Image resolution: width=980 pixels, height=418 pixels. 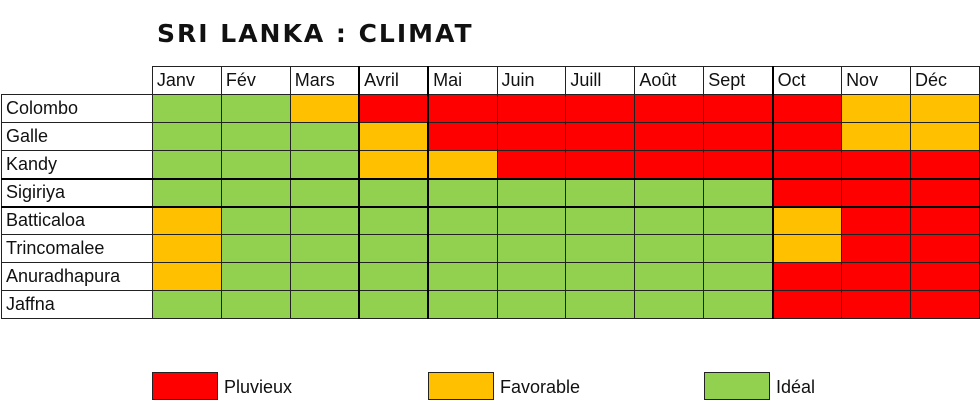 I want to click on city-label: Trincomalee, so click(x=77, y=248).